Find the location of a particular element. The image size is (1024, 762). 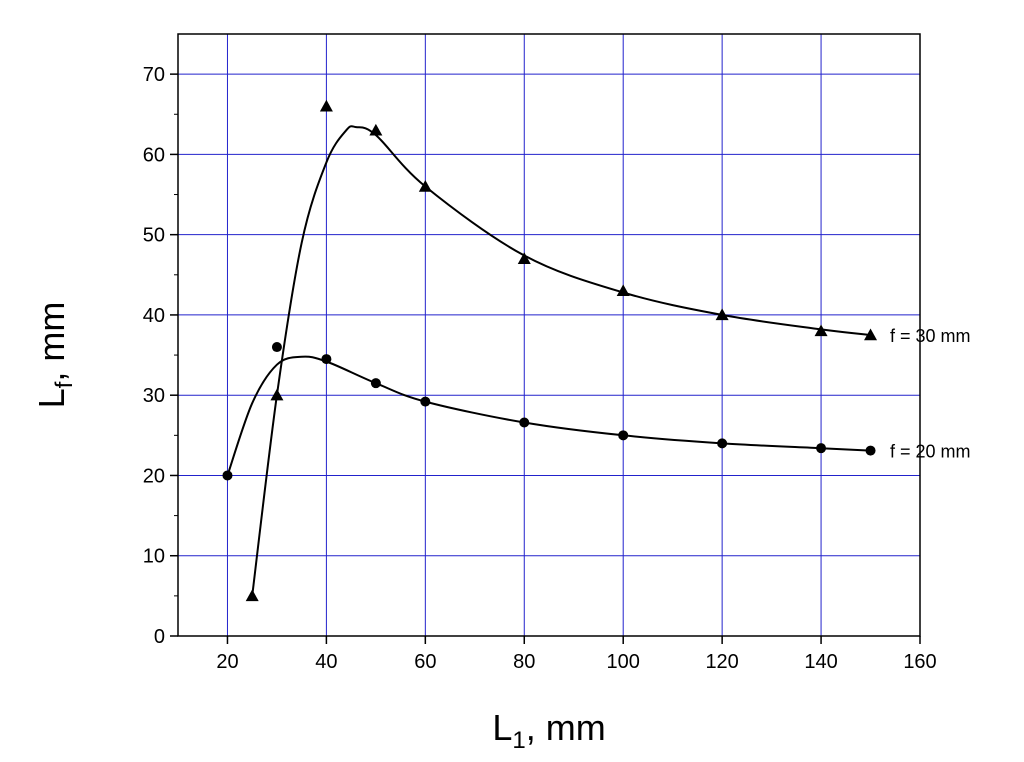

y-tick-label: 20 is located at coordinates (154, 476).